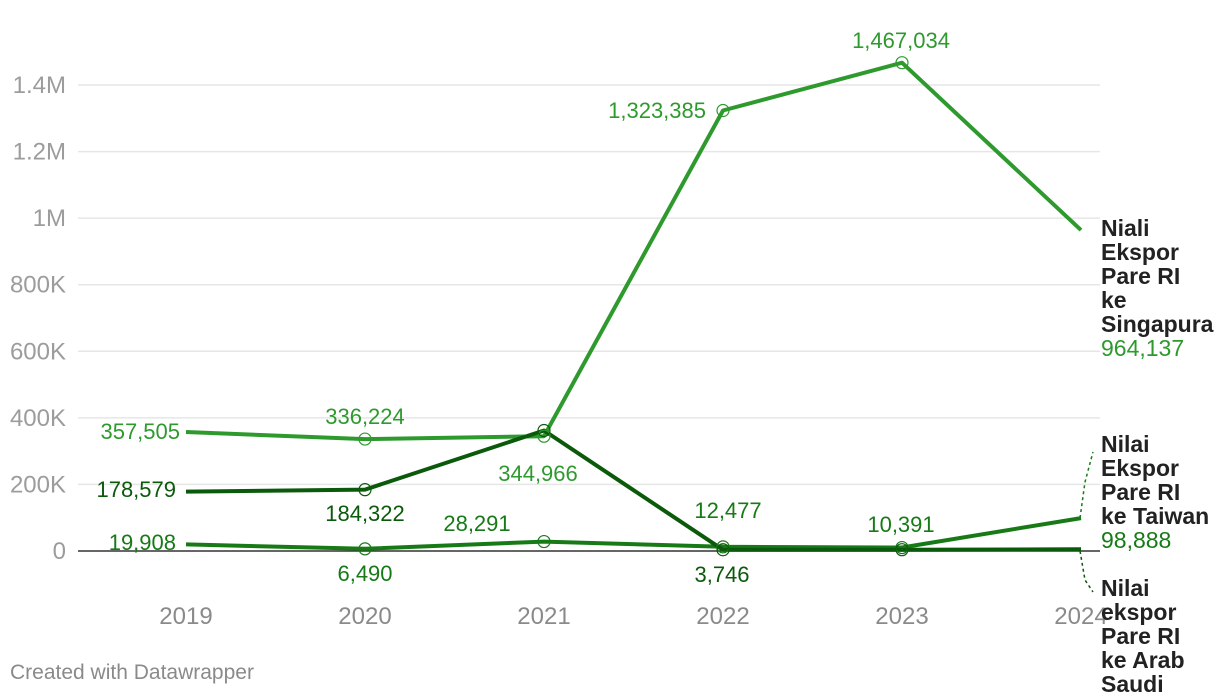  I want to click on series-name-label: Nilai ekspor Pare RI ke Arab Saudi, so click(1143, 636).